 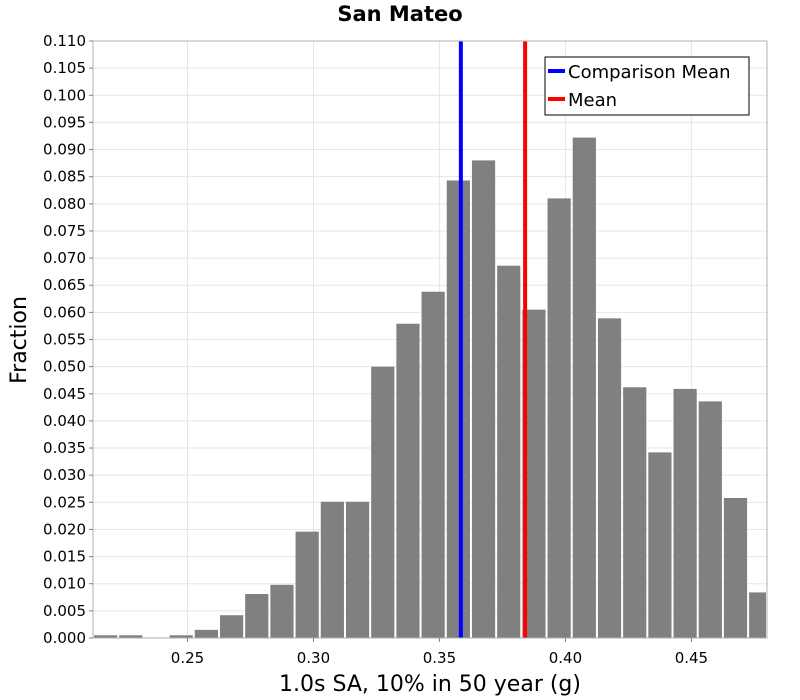 I want to click on legend-label-comparison-mean: Comparison Mean, so click(x=649, y=72).